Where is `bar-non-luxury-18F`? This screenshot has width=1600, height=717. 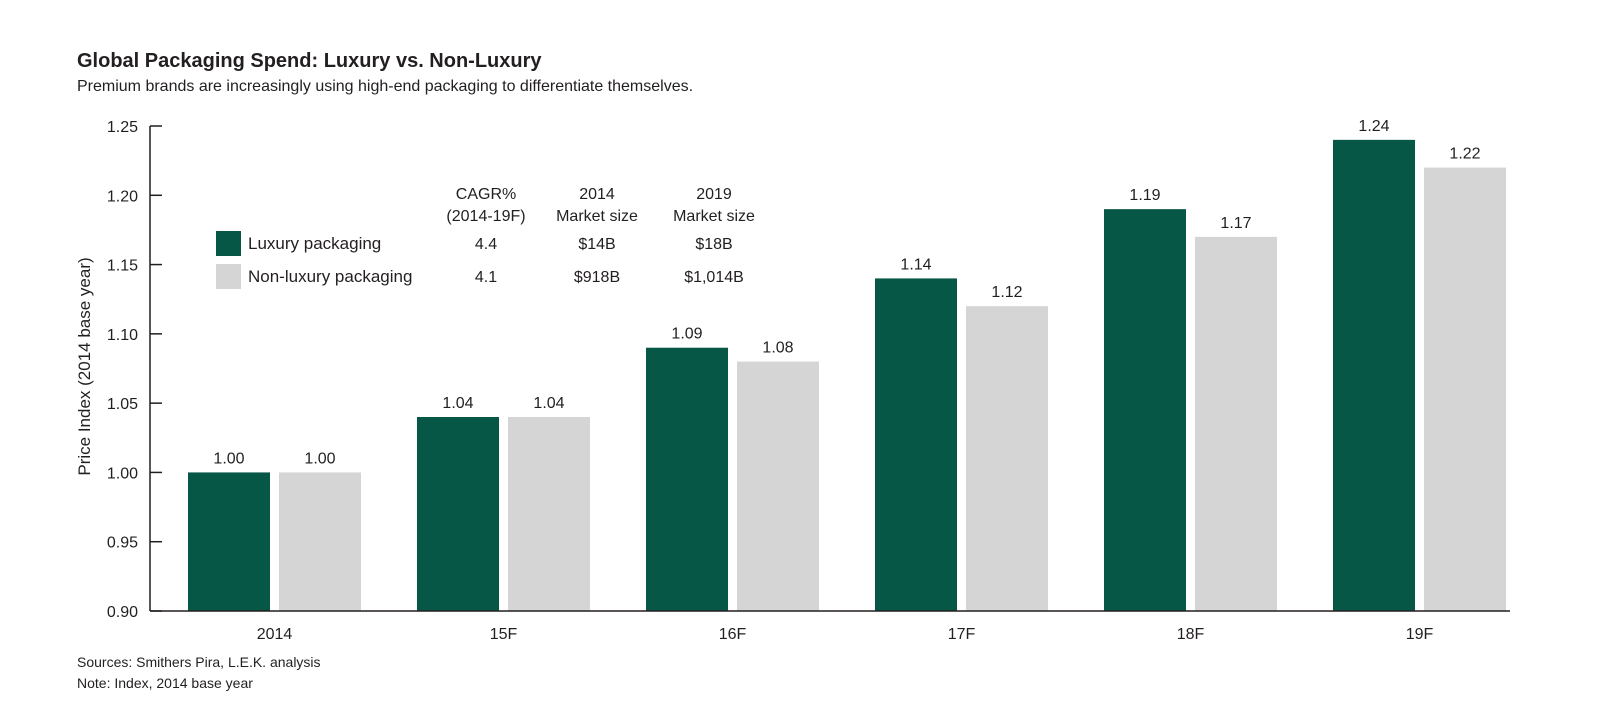 bar-non-luxury-18F is located at coordinates (1236, 423).